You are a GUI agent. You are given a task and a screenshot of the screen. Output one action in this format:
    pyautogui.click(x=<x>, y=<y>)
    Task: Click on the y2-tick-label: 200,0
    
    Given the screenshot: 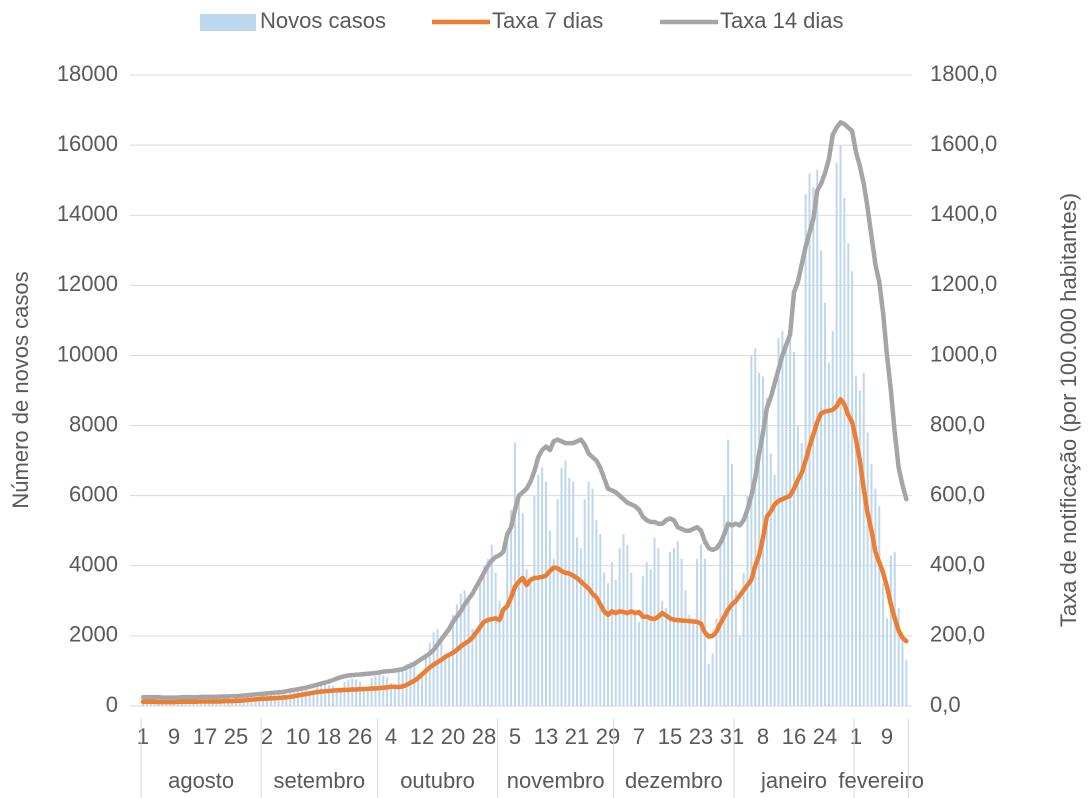 What is the action you would take?
    pyautogui.click(x=957, y=634)
    